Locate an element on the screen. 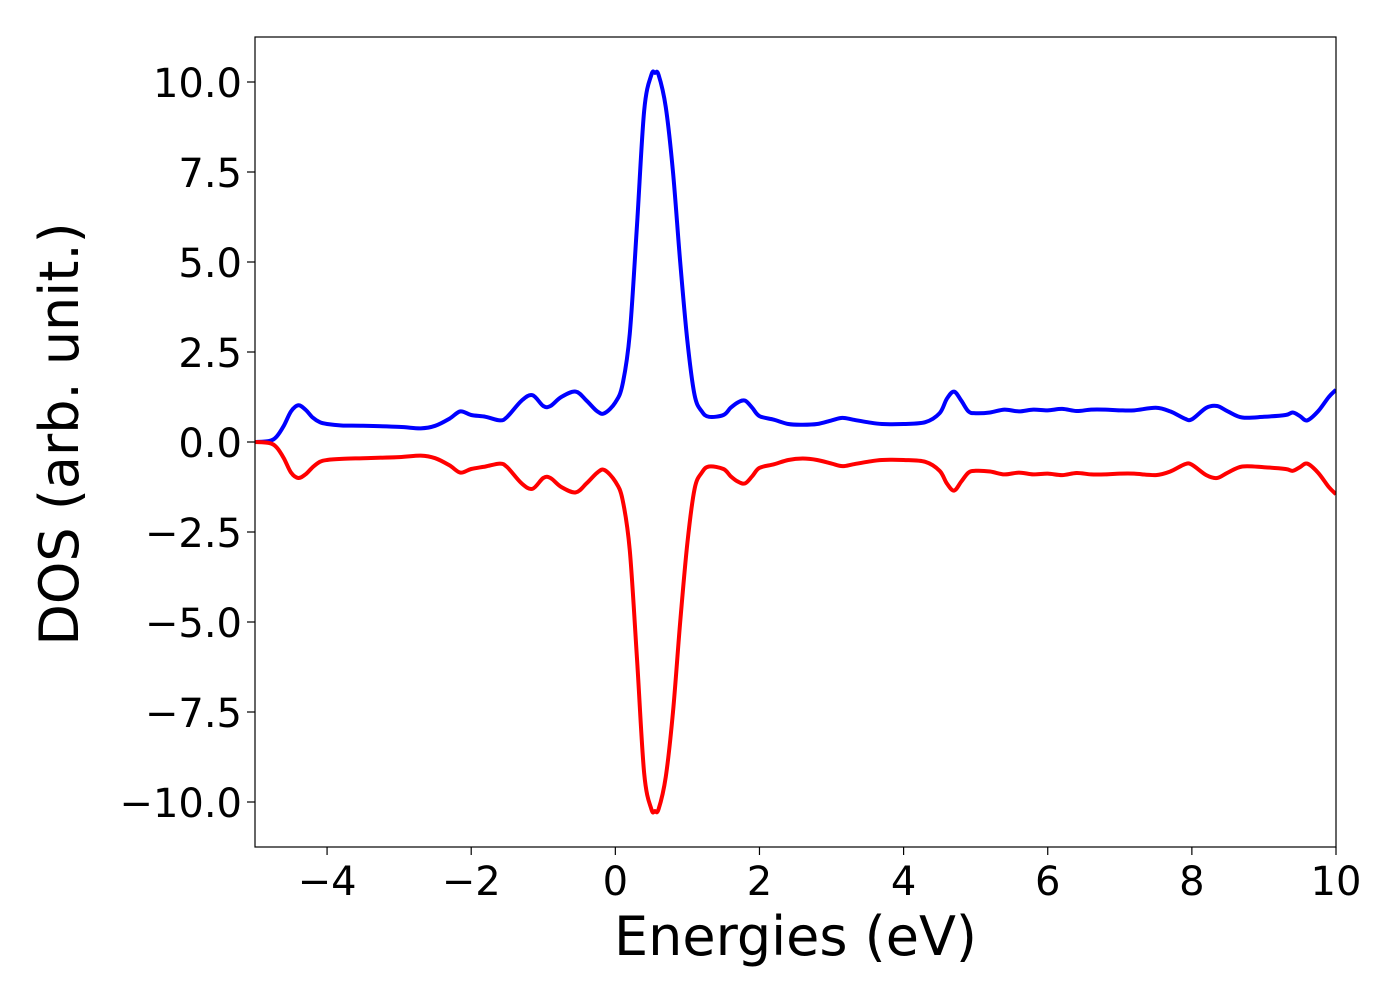 Image resolution: width=1400 pixels, height=1000 pixels. y-tick-label: −7.5 is located at coordinates (193, 714).